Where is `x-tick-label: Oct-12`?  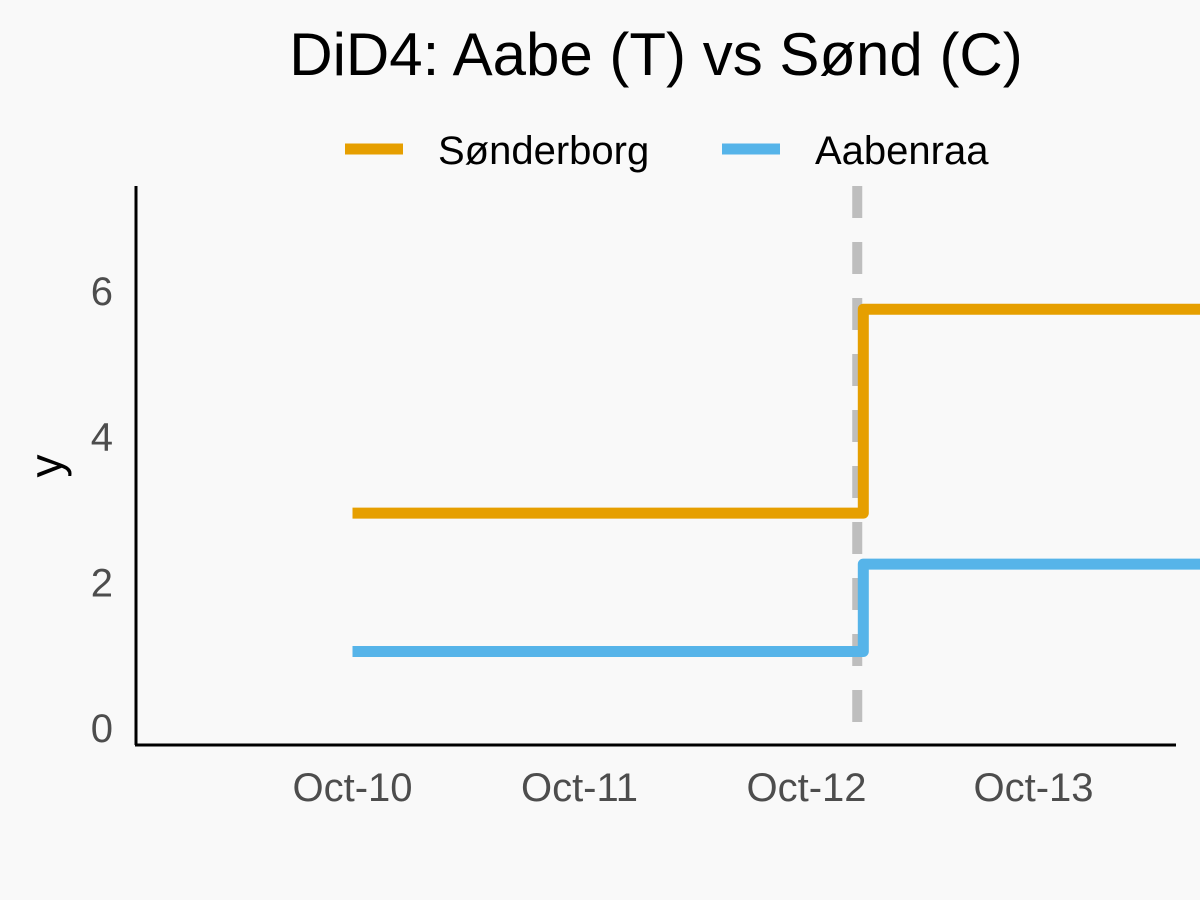
x-tick-label: Oct-12 is located at coordinates (806, 788).